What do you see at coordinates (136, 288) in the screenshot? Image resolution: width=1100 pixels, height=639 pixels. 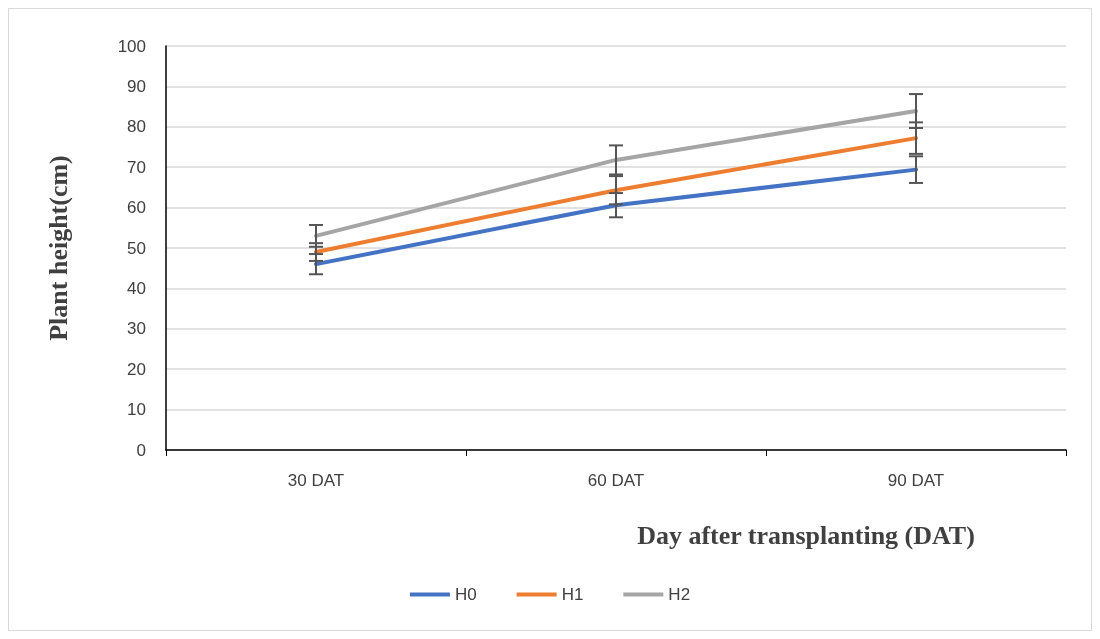 I see `y-tick-label: 40` at bounding box center [136, 288].